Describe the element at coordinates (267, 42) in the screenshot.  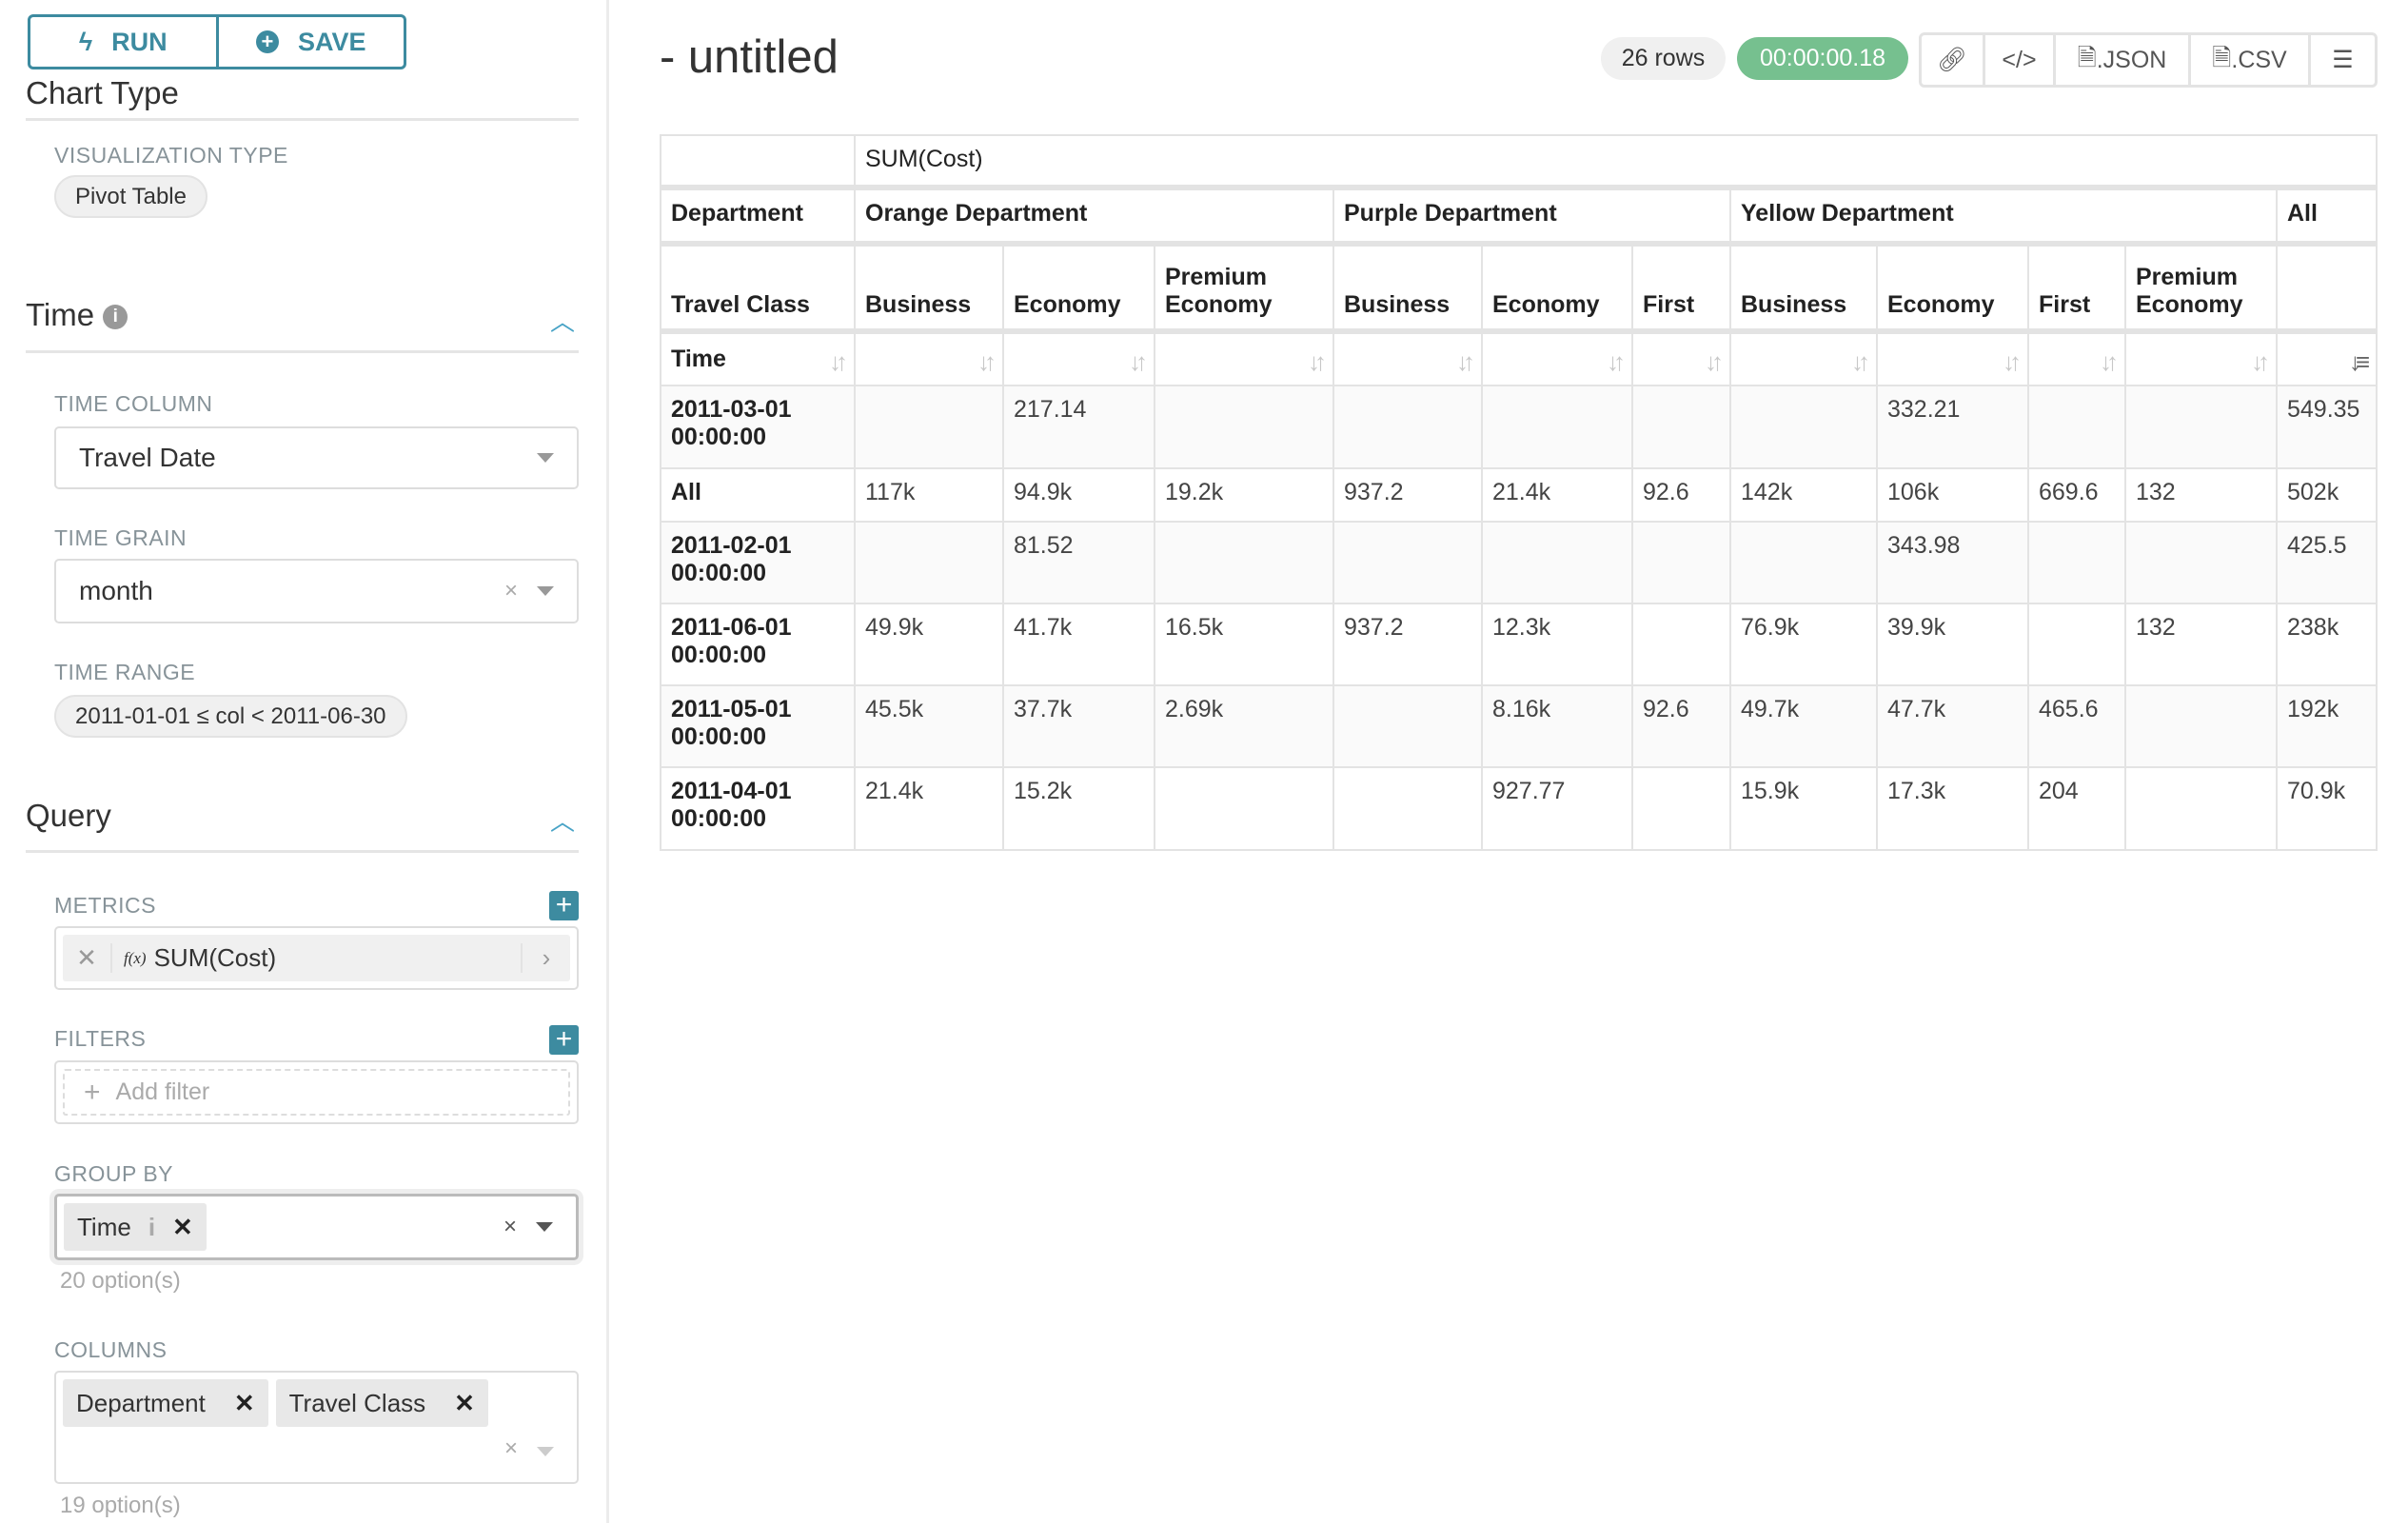
I see `plus-circle-icon: +` at that location.